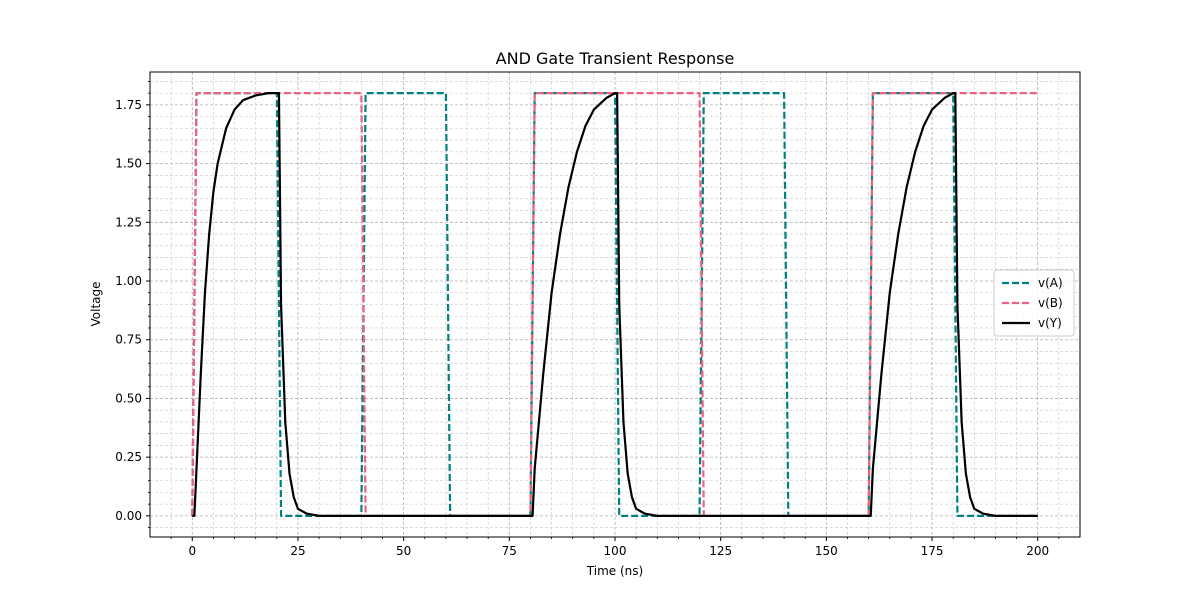 Image resolution: width=1200 pixels, height=600 pixels. Describe the element at coordinates (403, 551) in the screenshot. I see `x-tick-label: 50` at that location.